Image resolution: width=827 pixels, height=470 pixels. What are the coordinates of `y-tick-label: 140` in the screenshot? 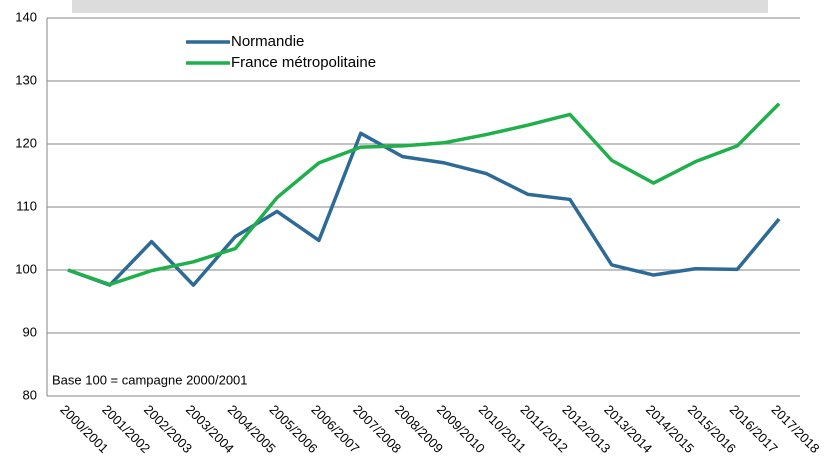 It's located at (26, 16).